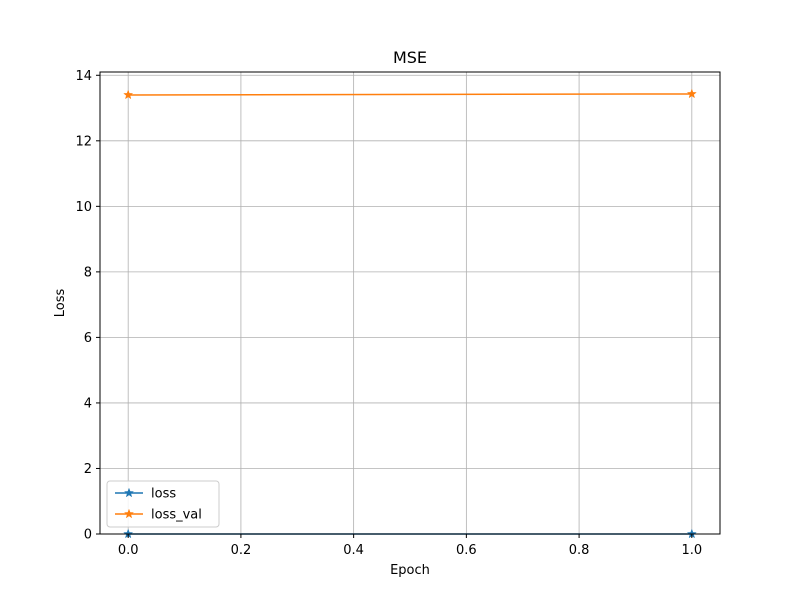 The height and width of the screenshot is (600, 800). What do you see at coordinates (129, 492) in the screenshot?
I see `legend-marker-loss` at bounding box center [129, 492].